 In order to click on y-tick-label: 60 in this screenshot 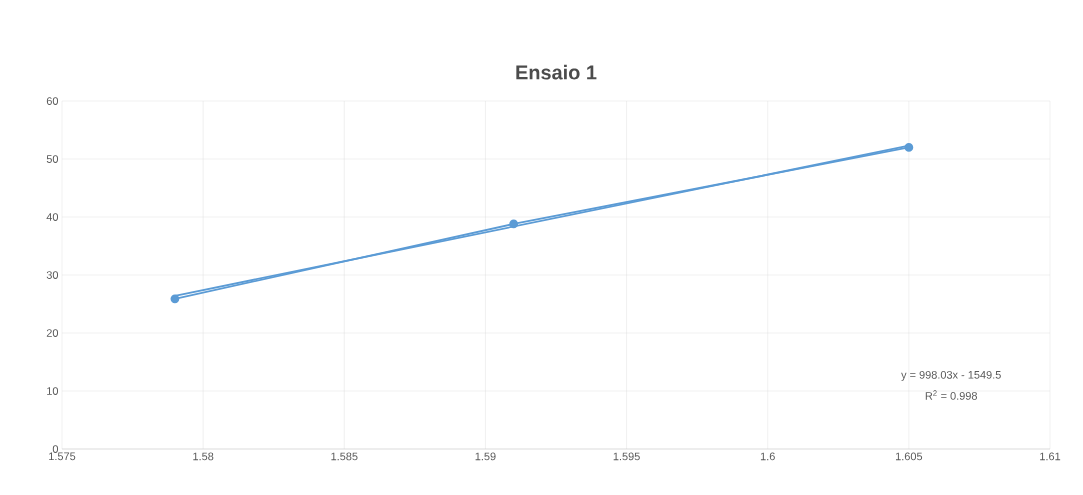, I will do `click(52, 101)`.